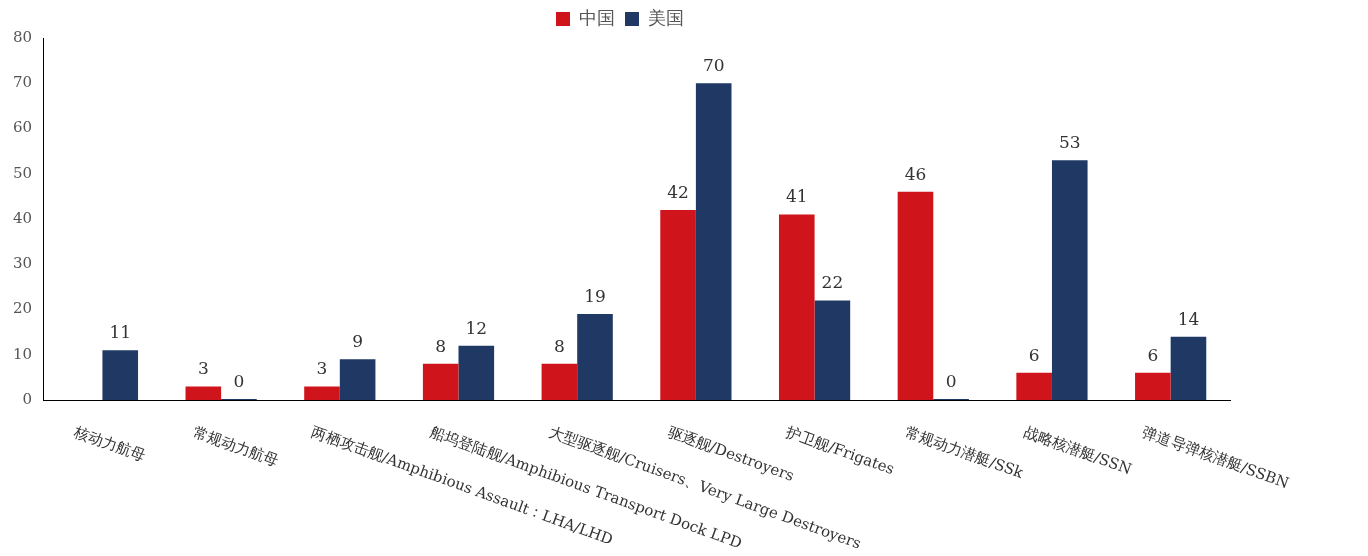  Describe the element at coordinates (1188, 318) in the screenshot. I see `data-label: 14` at that location.